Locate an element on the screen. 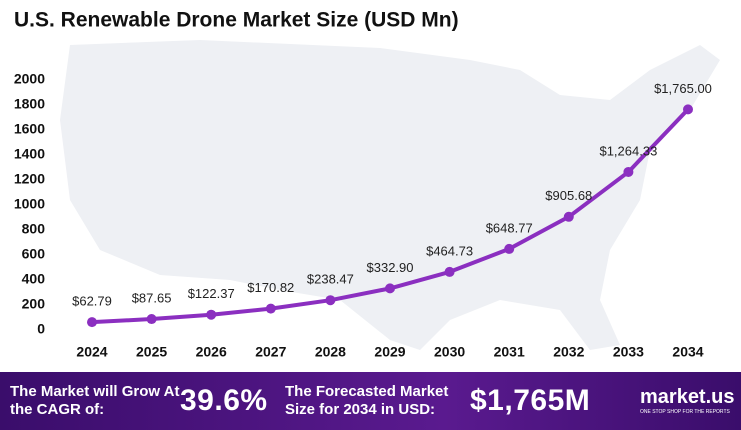 The width and height of the screenshot is (741, 430). y-tick-label: 600 is located at coordinates (34, 254).